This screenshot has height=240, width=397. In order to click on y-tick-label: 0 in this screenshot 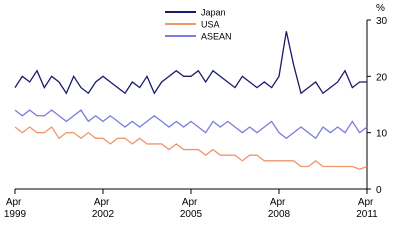, I will do `click(379, 190)`.